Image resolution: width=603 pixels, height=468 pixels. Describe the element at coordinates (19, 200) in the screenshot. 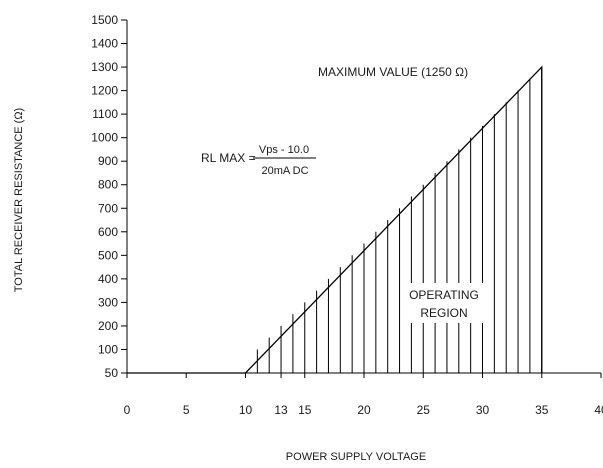

I see `y-axis-title: TOTAL RECEIVER RESISTANCE (Ω)` at that location.